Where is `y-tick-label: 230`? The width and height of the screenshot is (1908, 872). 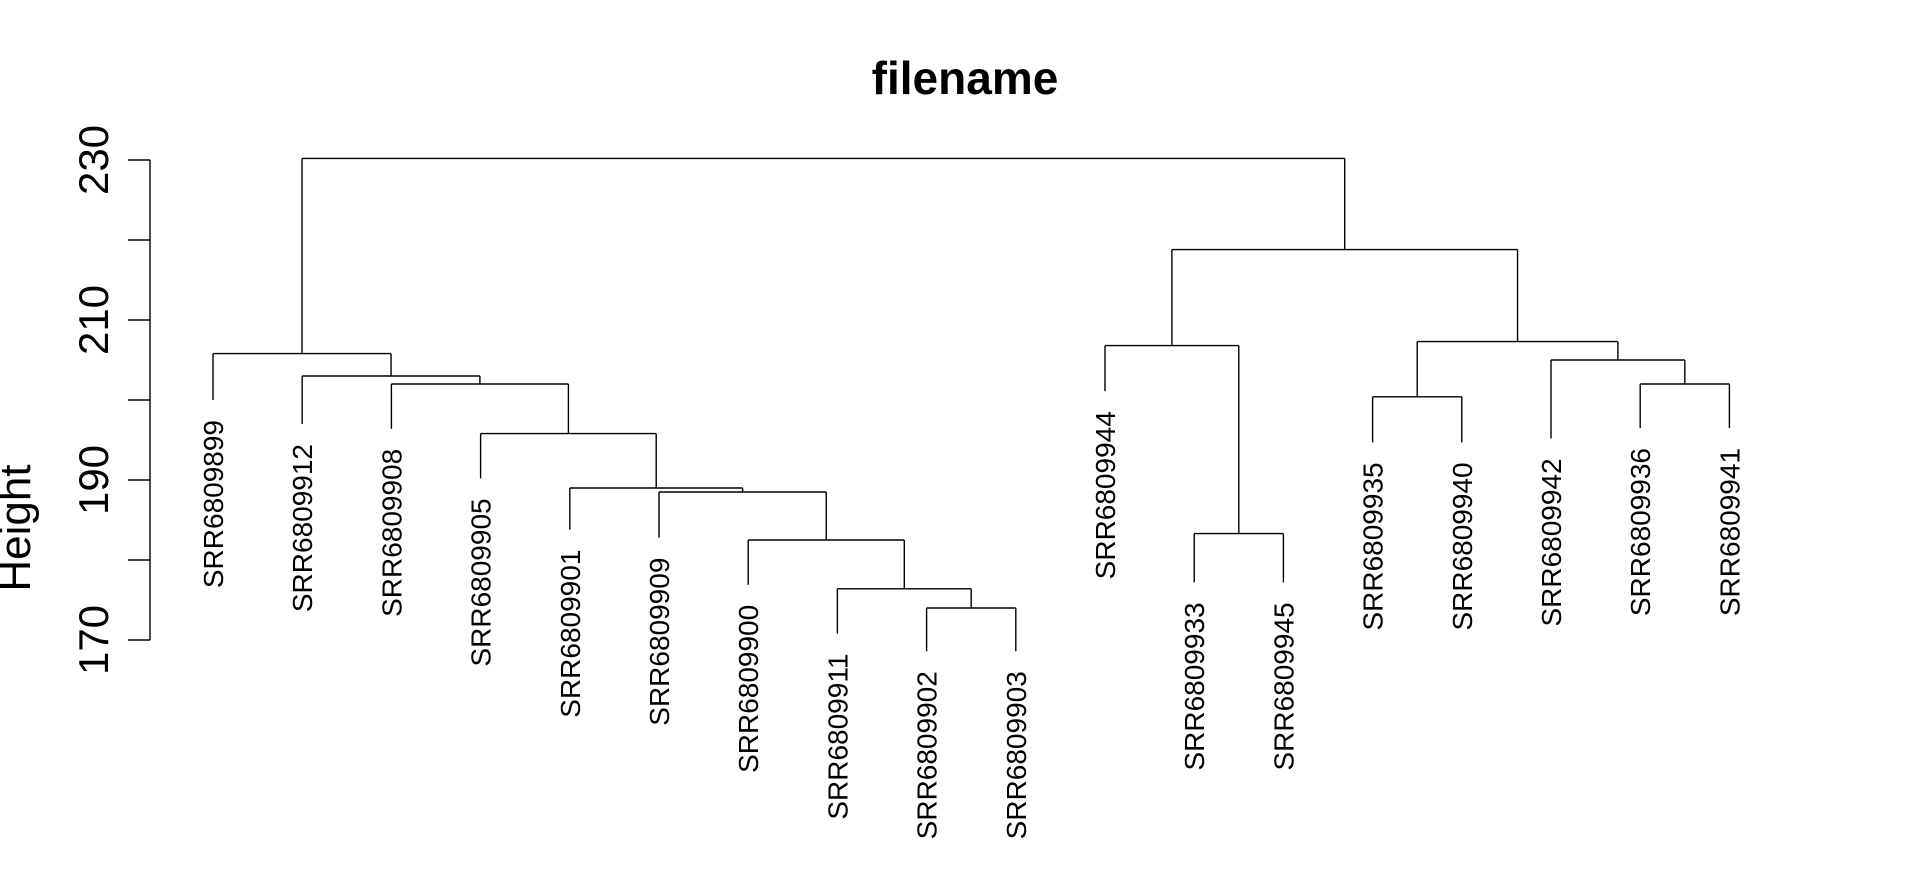
y-tick-label: 230 is located at coordinates (93, 160).